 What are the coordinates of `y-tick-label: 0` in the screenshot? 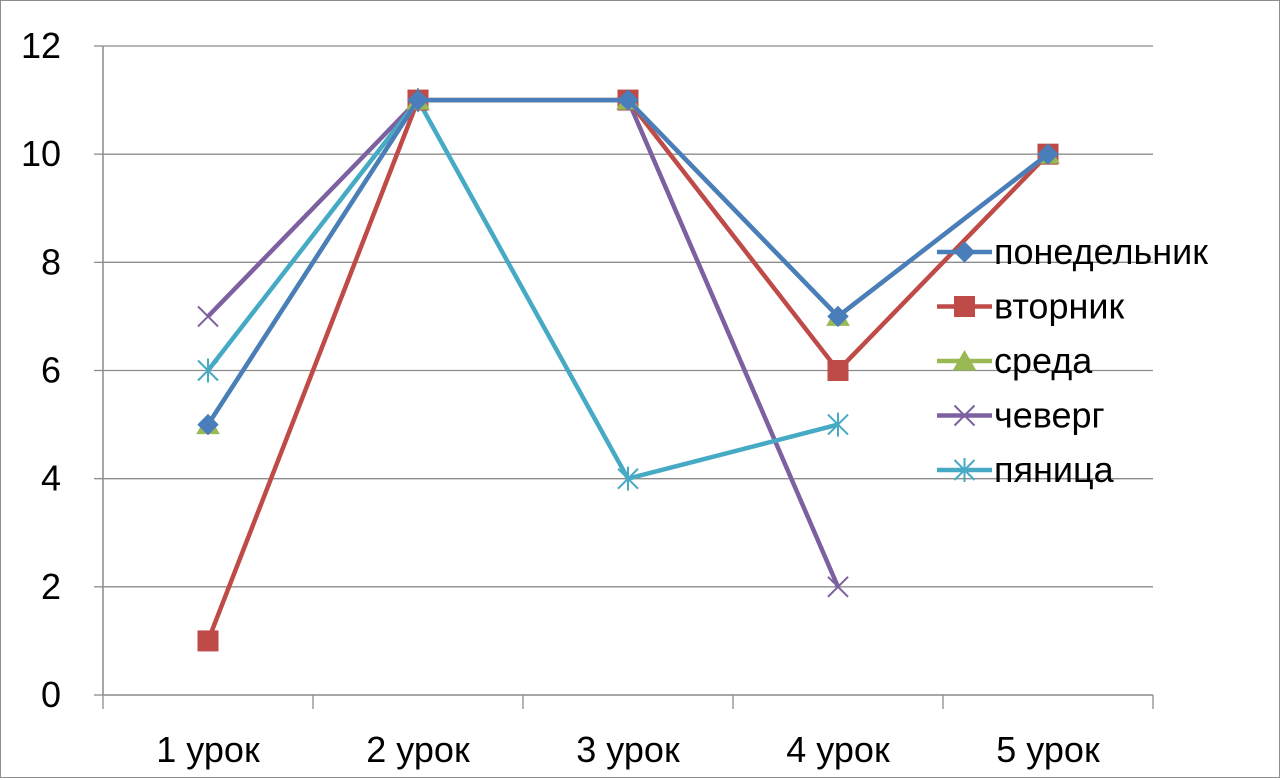 It's located at (51, 694).